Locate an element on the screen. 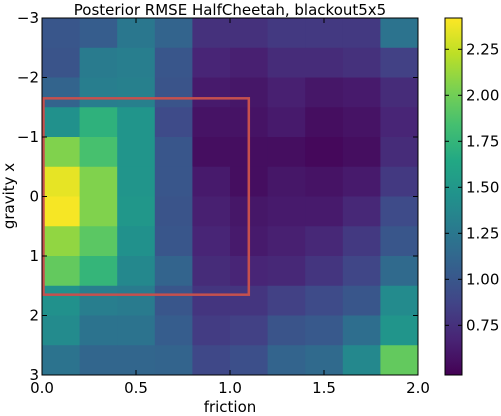 This screenshot has width=501, height=416. colorbar-tick-label: 0.75 is located at coordinates (482, 325).